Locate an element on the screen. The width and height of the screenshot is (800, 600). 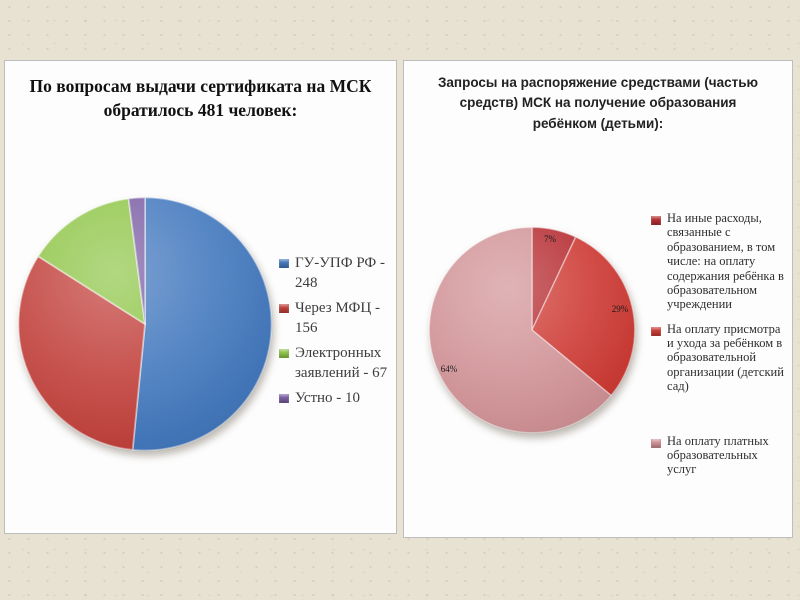
legend-label: Через МФЦ - 156 is located at coordinates (337, 317).